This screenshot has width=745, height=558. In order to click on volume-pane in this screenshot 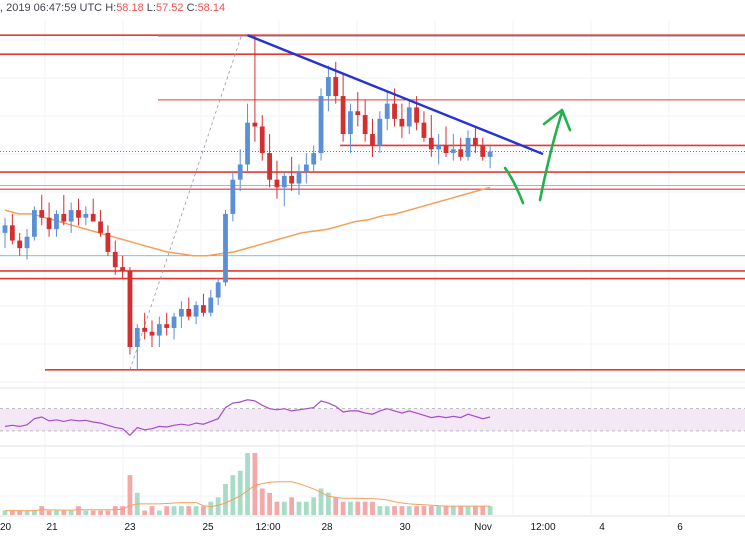, I will do `click(247, 484)`.